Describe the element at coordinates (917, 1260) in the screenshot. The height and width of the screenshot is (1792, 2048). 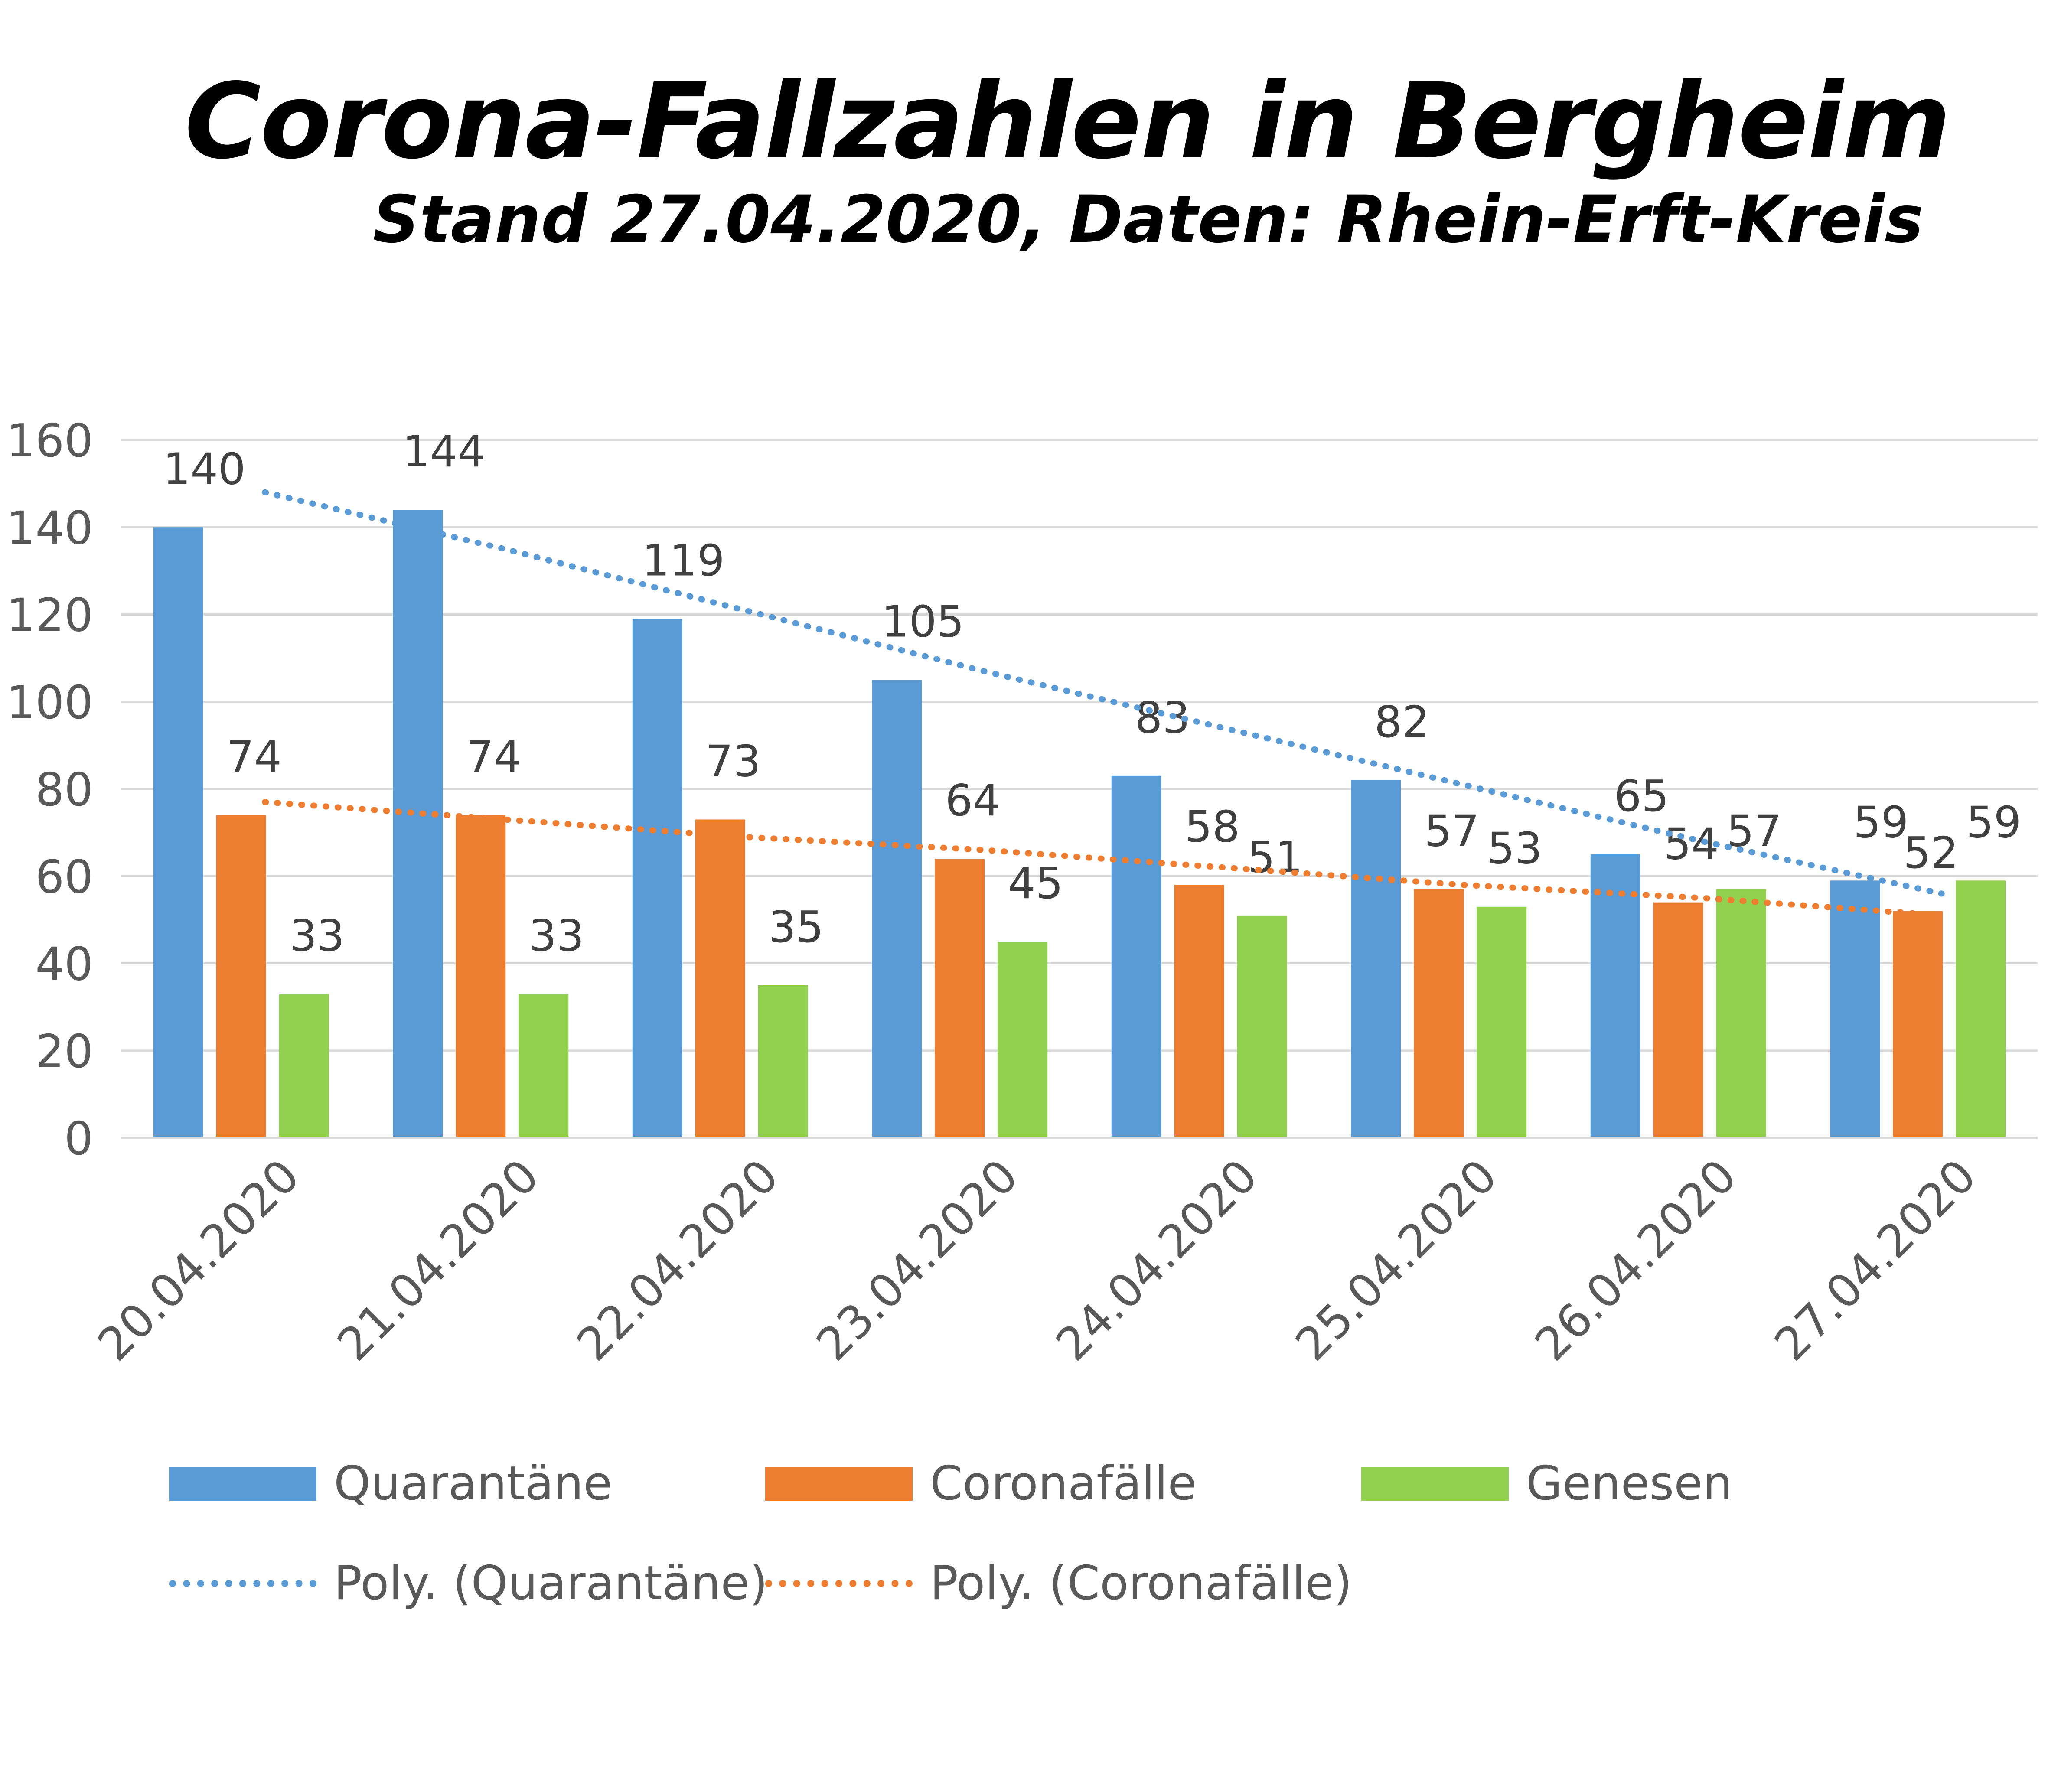
I see `x-tick-label: 23.04.2020` at that location.